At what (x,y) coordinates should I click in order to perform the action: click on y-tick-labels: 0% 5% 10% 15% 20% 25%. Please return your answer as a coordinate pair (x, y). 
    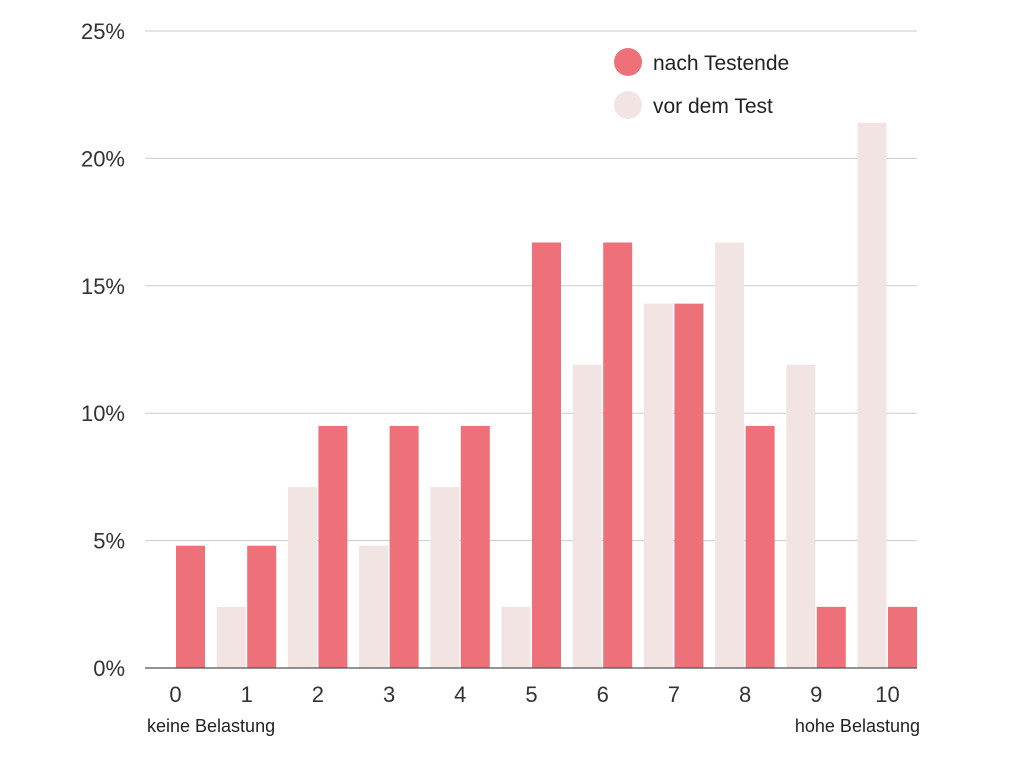
    Looking at the image, I should click on (103, 350).